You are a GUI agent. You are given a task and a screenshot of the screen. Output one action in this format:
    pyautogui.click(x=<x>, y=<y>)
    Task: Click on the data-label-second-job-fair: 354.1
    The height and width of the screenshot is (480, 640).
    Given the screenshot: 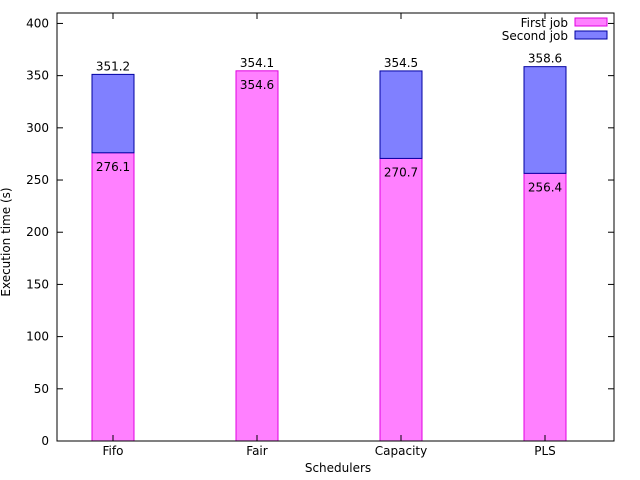 What is the action you would take?
    pyautogui.click(x=257, y=63)
    